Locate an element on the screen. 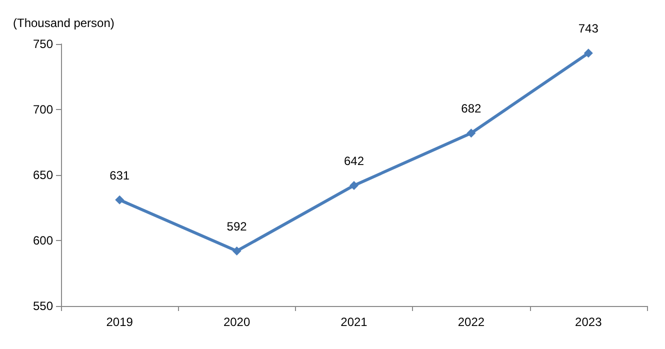 This screenshot has width=665, height=349. data-label: 743 is located at coordinates (588, 29).